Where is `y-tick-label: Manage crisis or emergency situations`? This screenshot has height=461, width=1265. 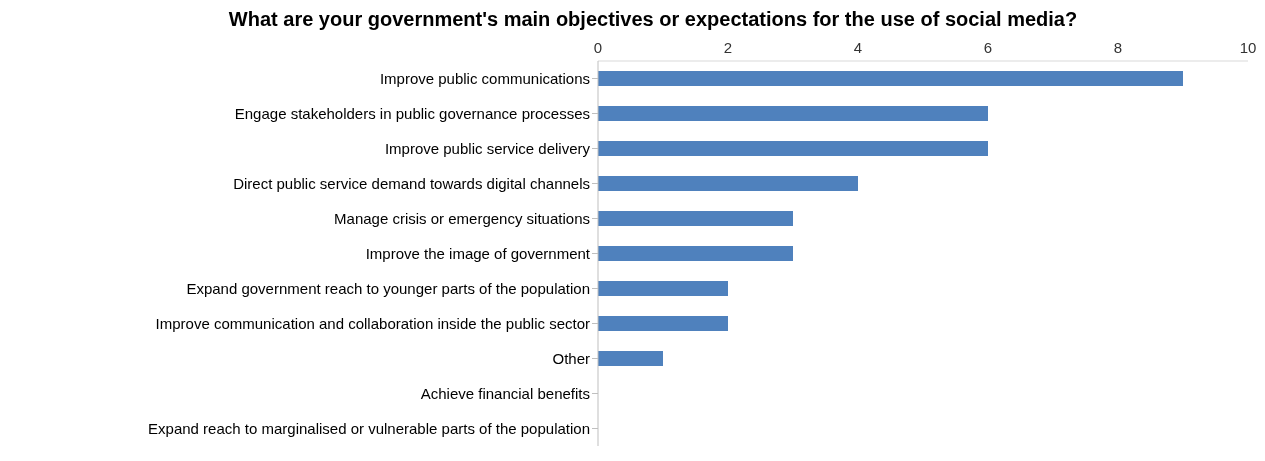 y-tick-label: Manage crisis or emergency situations is located at coordinates (462, 218).